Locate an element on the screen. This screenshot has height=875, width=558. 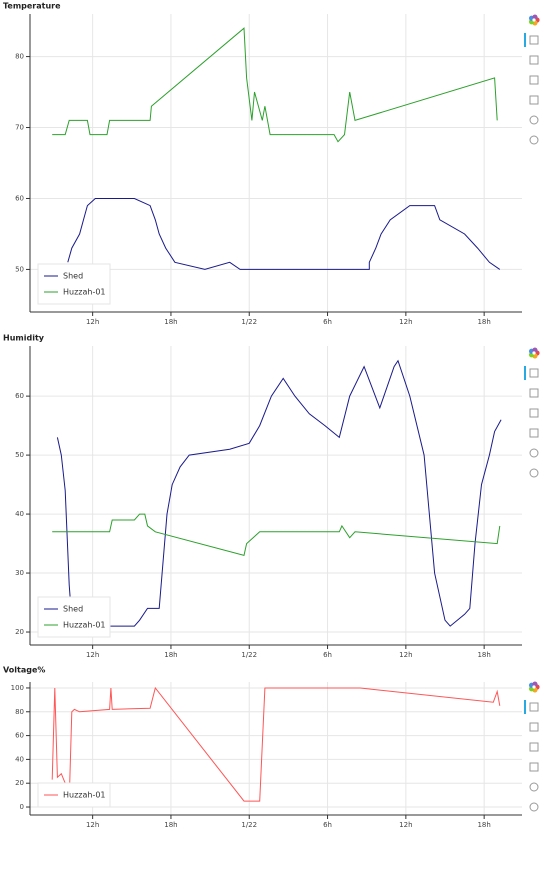
chart-title: Humidity is located at coordinates (24, 338).